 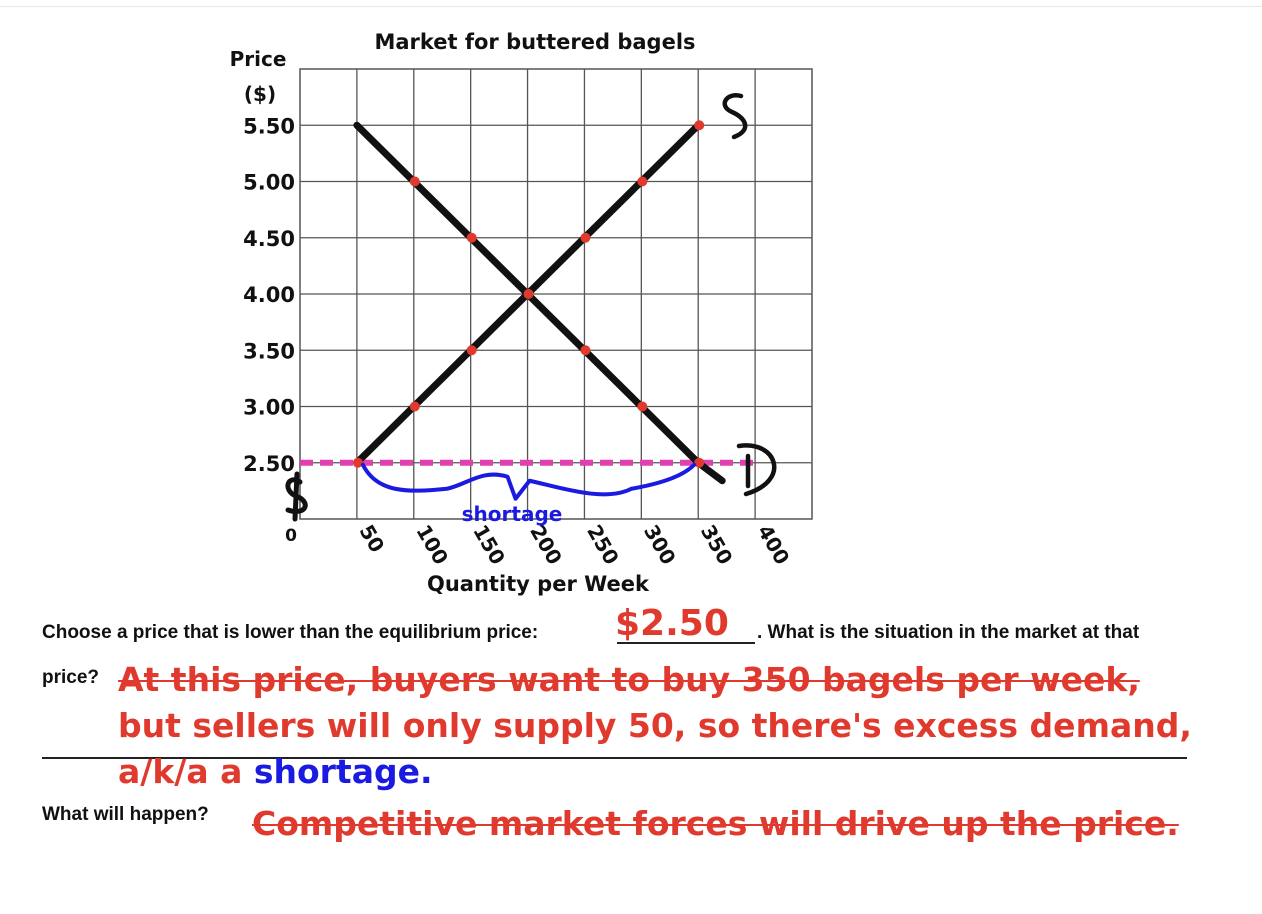 I want to click on x-tick-label: 50, so click(x=372, y=539).